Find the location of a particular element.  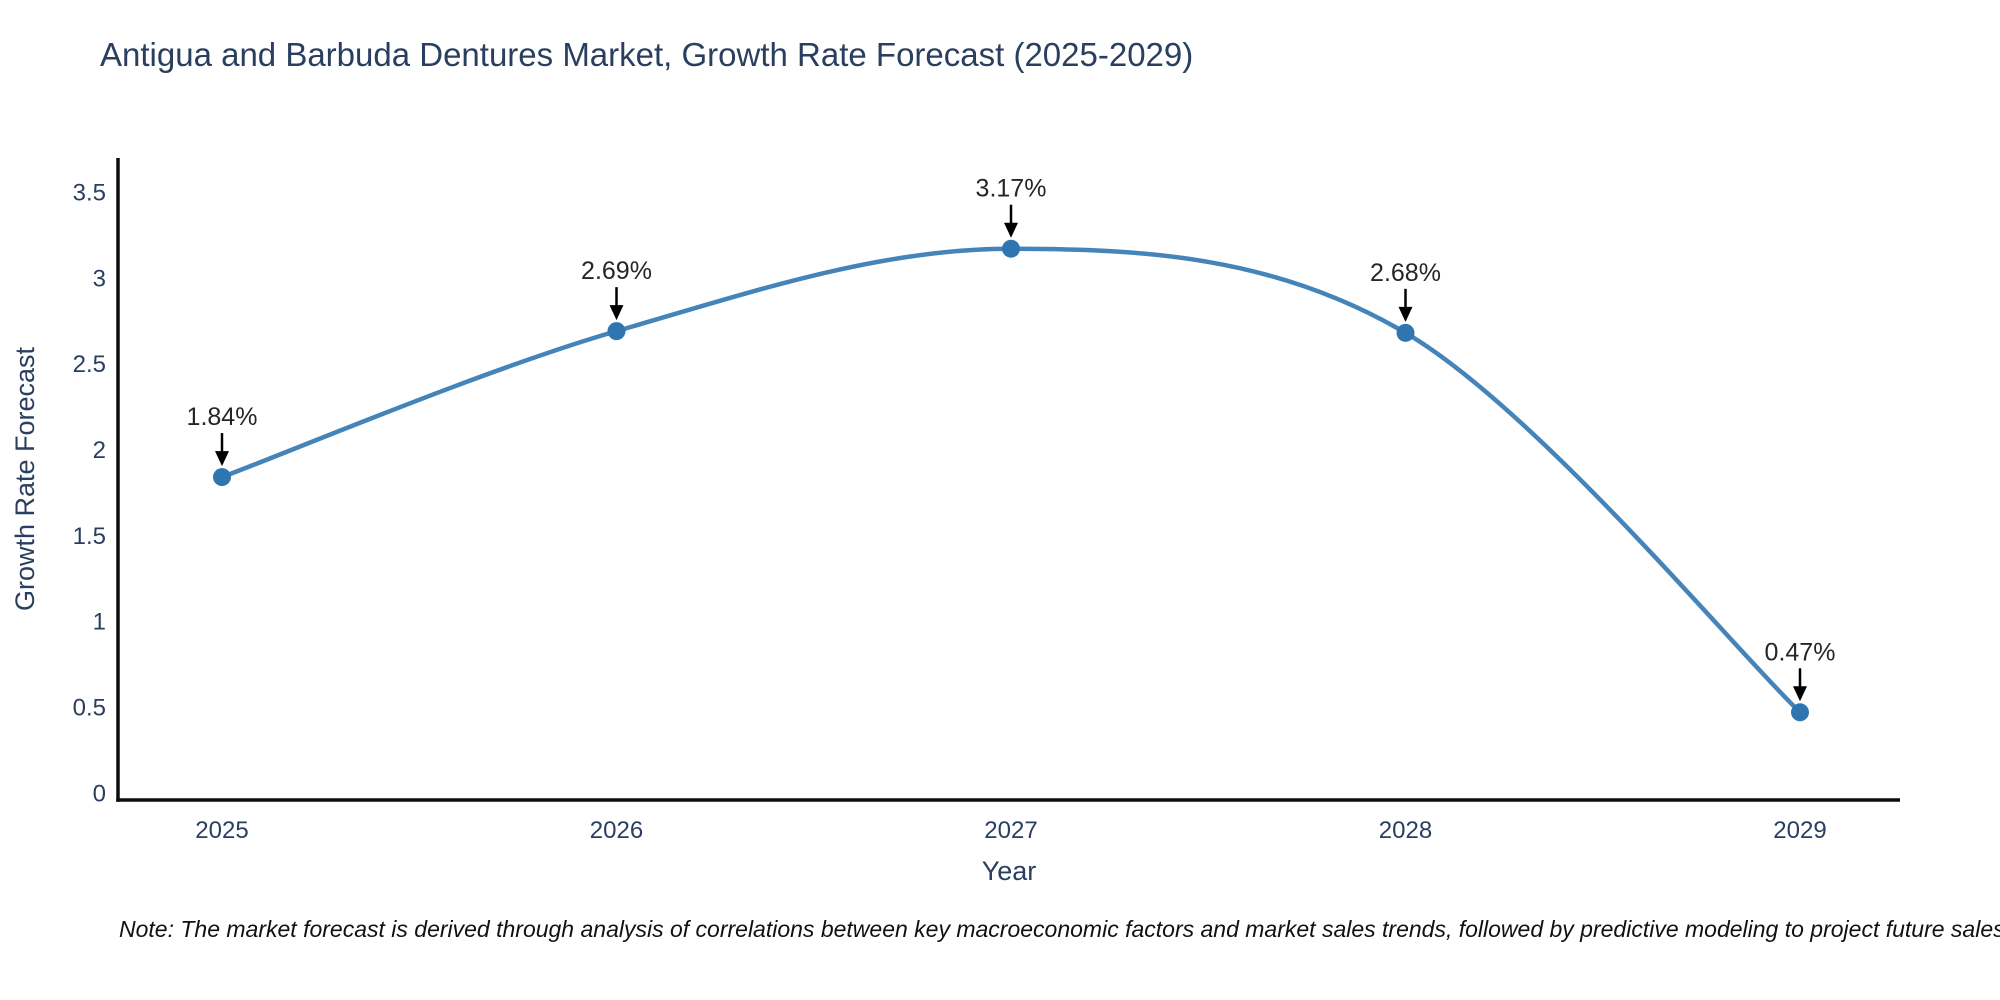

data-point-label: 2.69% is located at coordinates (616, 271).